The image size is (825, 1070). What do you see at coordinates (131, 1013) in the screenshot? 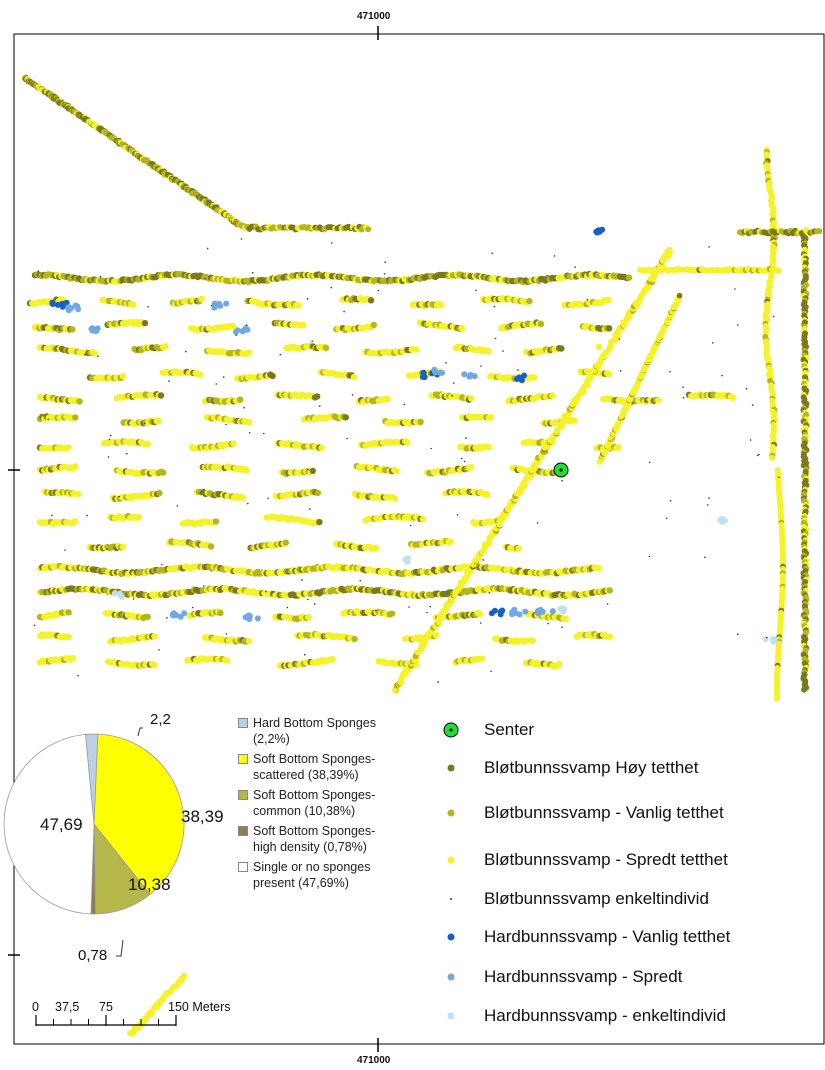
I see `scale-bar: 0 37,5 75 150 Meters` at bounding box center [131, 1013].